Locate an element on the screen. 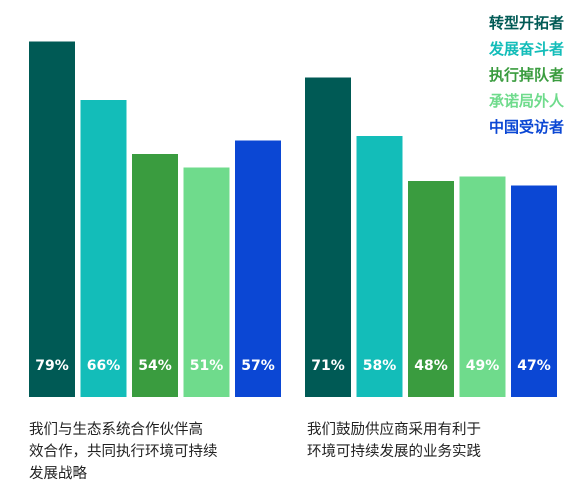  group-2-caption-line-2: 环境可持续发展的业务实践 is located at coordinates (394, 452).